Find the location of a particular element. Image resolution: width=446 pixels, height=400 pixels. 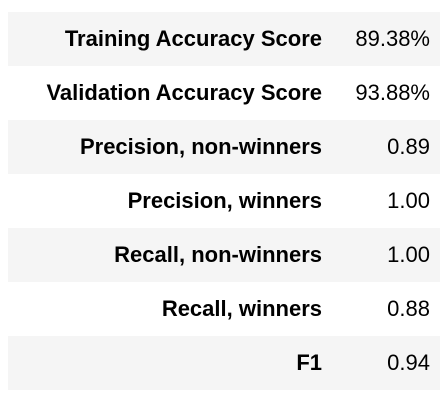

metric-label: Recall, winners is located at coordinates (241, 308).